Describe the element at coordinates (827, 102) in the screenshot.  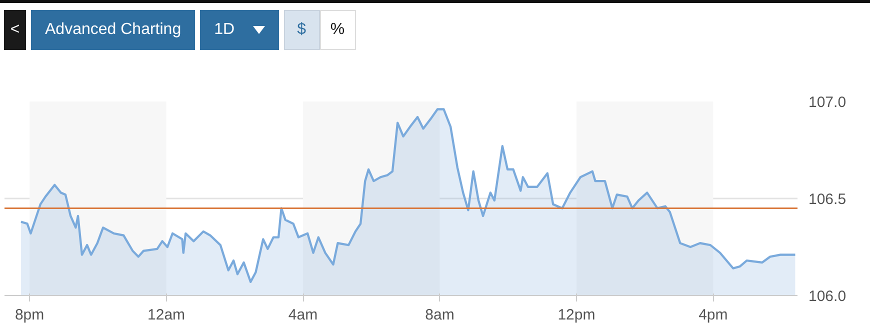
I see `y-tick-label: 107.0` at that location.